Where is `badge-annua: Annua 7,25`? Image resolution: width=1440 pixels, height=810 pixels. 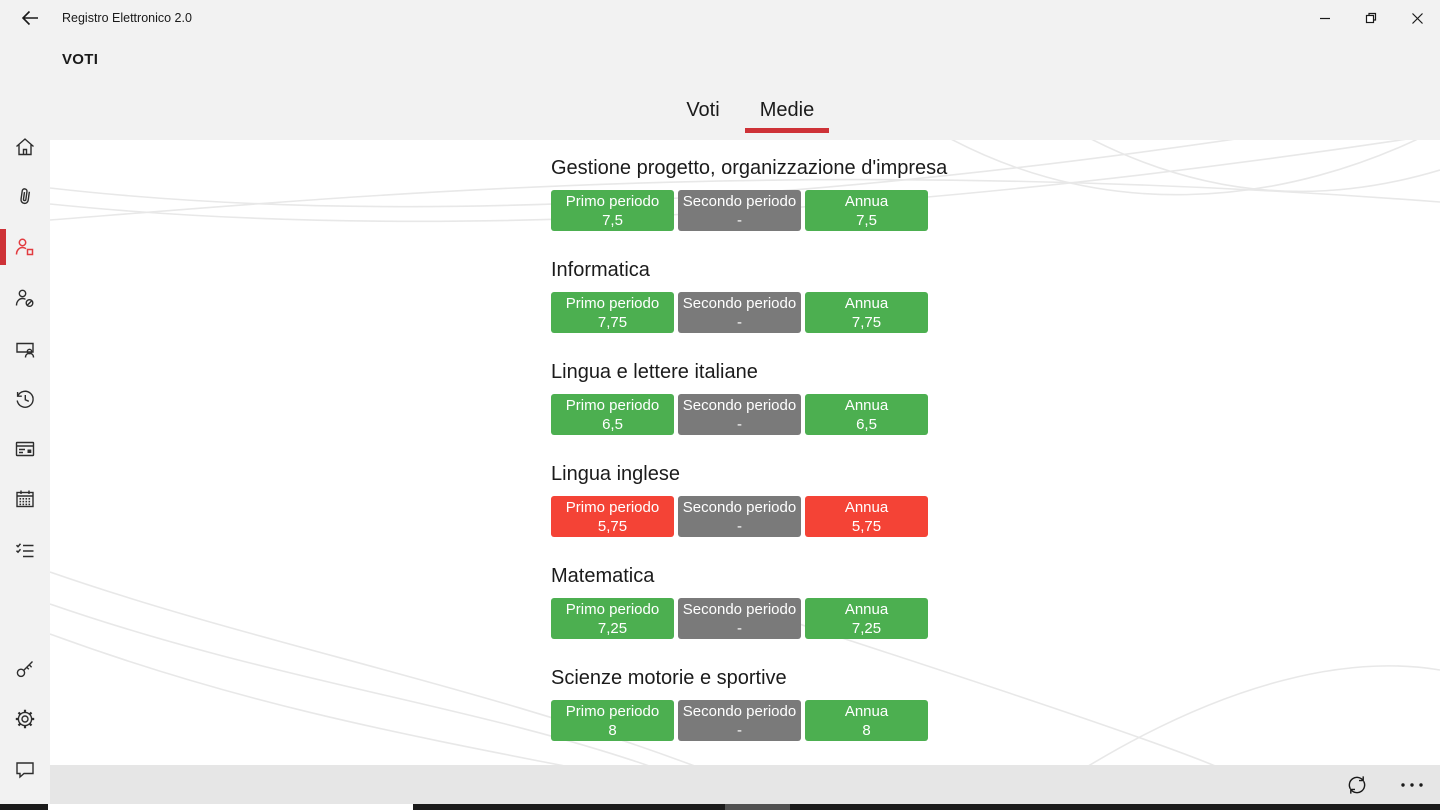 badge-annua: Annua 7,25 is located at coordinates (866, 618).